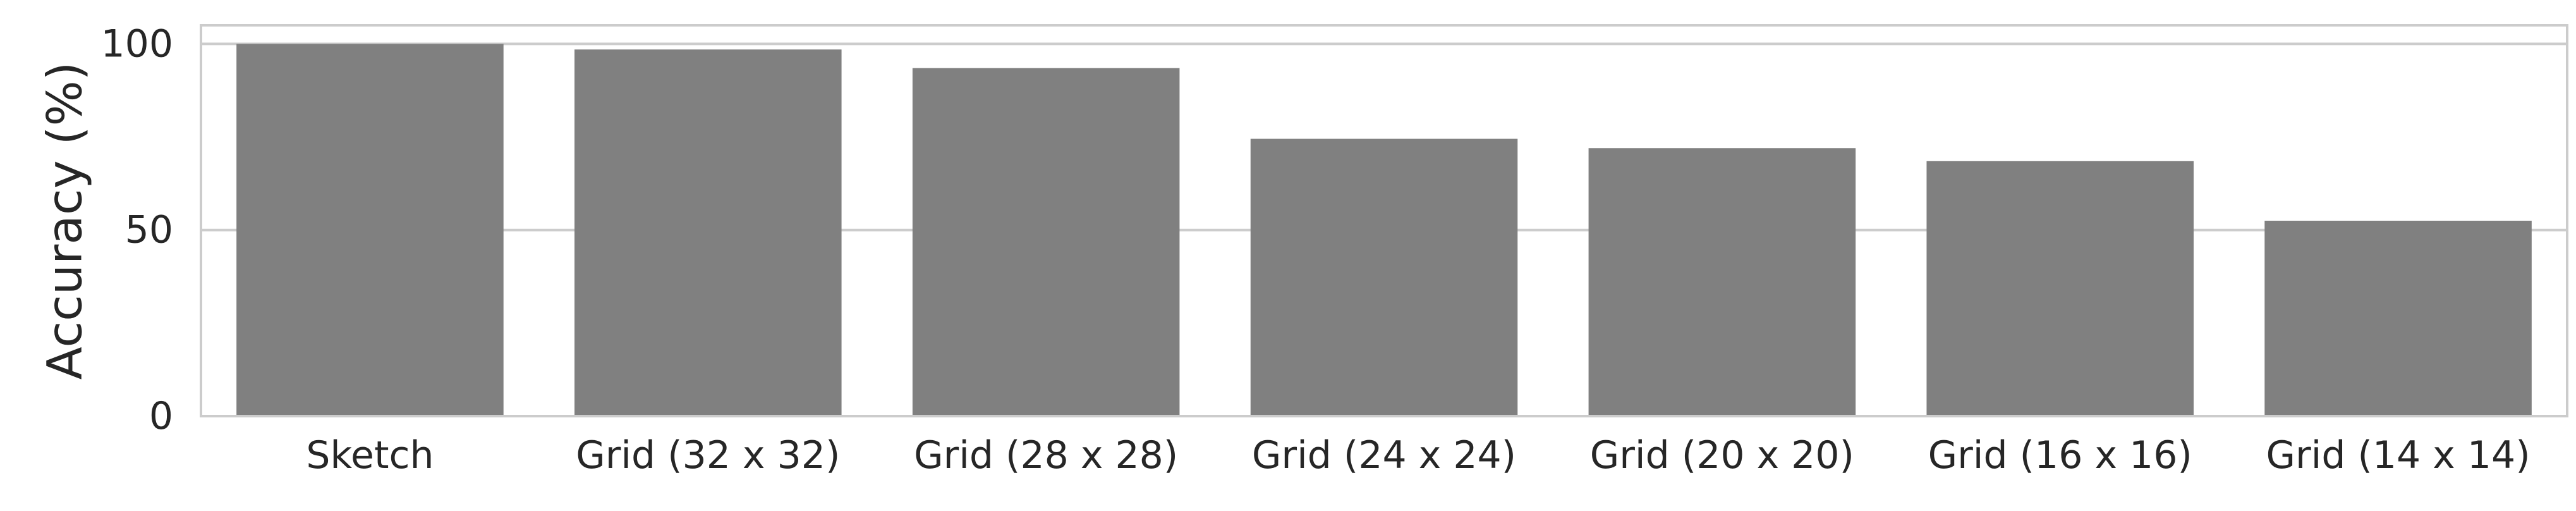 Image resolution: width=2576 pixels, height=511 pixels. I want to click on x-tick-label: Grid (16 x 16), so click(2060, 455).